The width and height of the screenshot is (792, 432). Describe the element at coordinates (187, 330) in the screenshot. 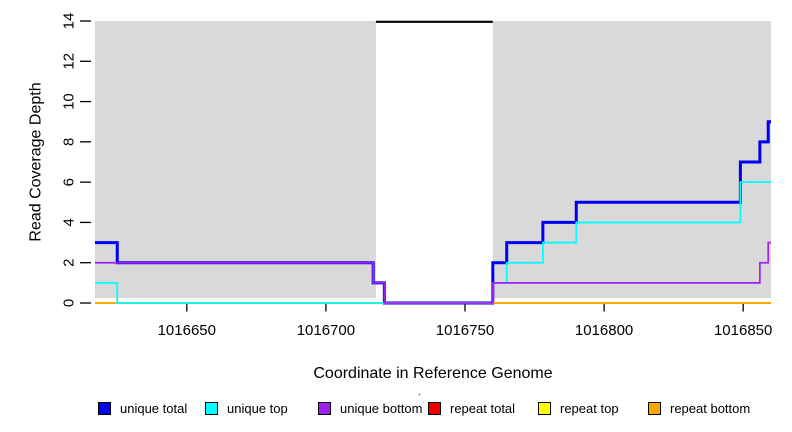

I see `x-axis-tick-label: 1016650` at that location.